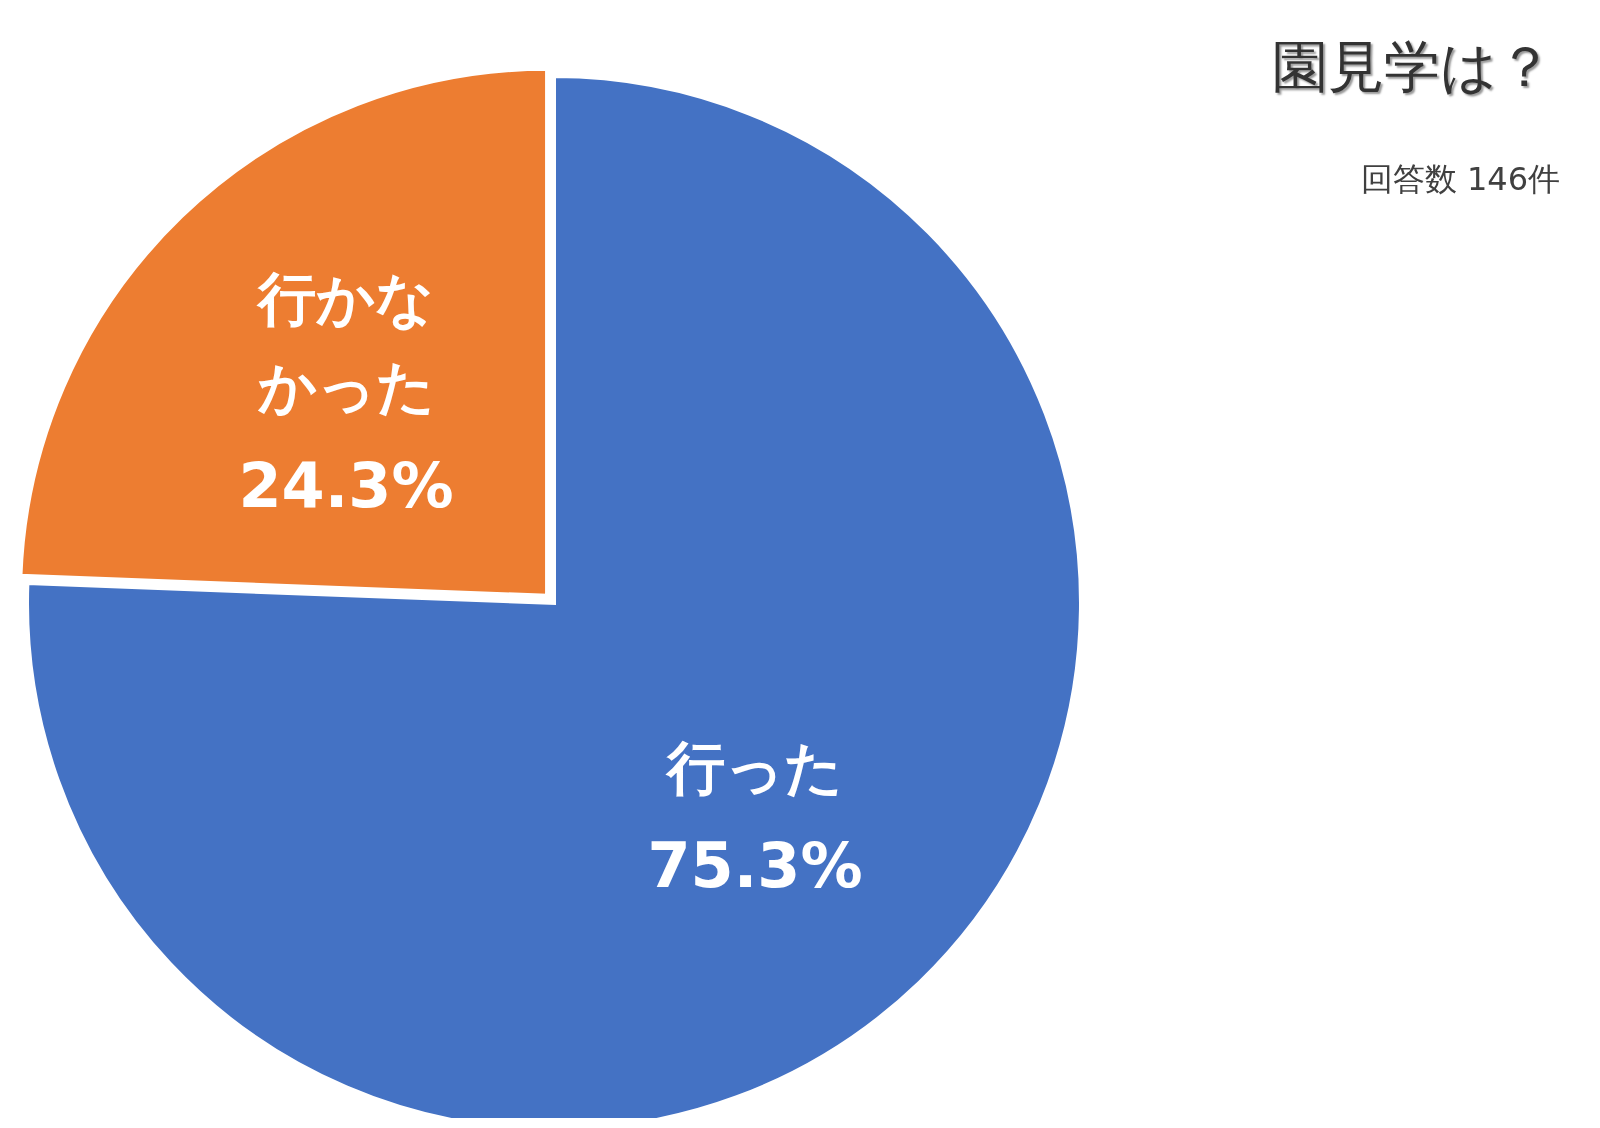  Describe the element at coordinates (1412, 66) in the screenshot. I see `text: 園見学は？` at that location.